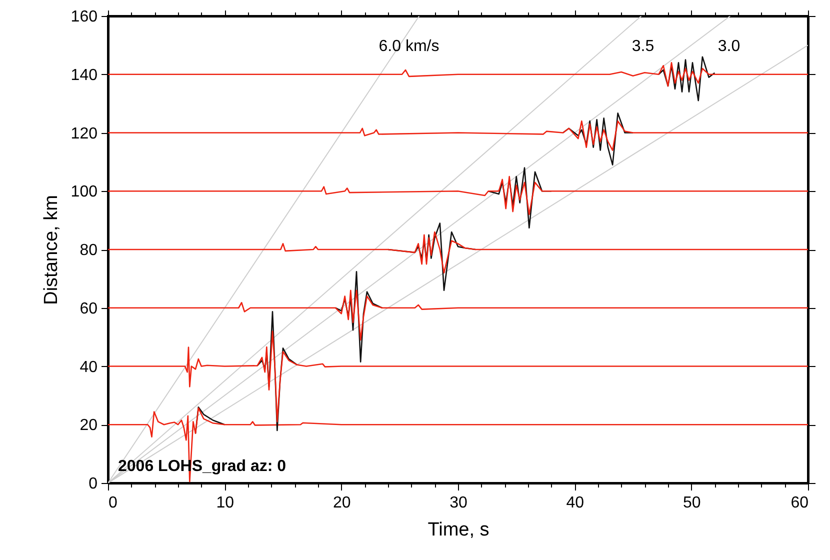 Image resolution: width=830 pixels, height=560 pixels. Describe the element at coordinates (89, 250) in the screenshot. I see `y-tick-label: 80` at that location.